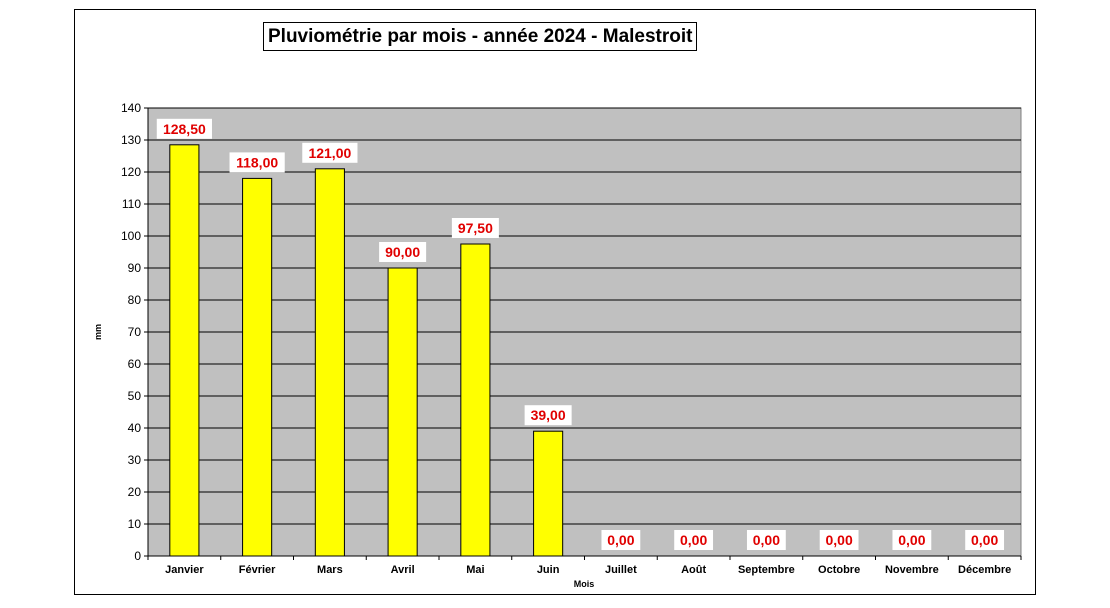  I want to click on y-axis-ticks: 0 10 20 30 40 50 60 70 80 90 100 110 120 130 140, so click(134, 332).